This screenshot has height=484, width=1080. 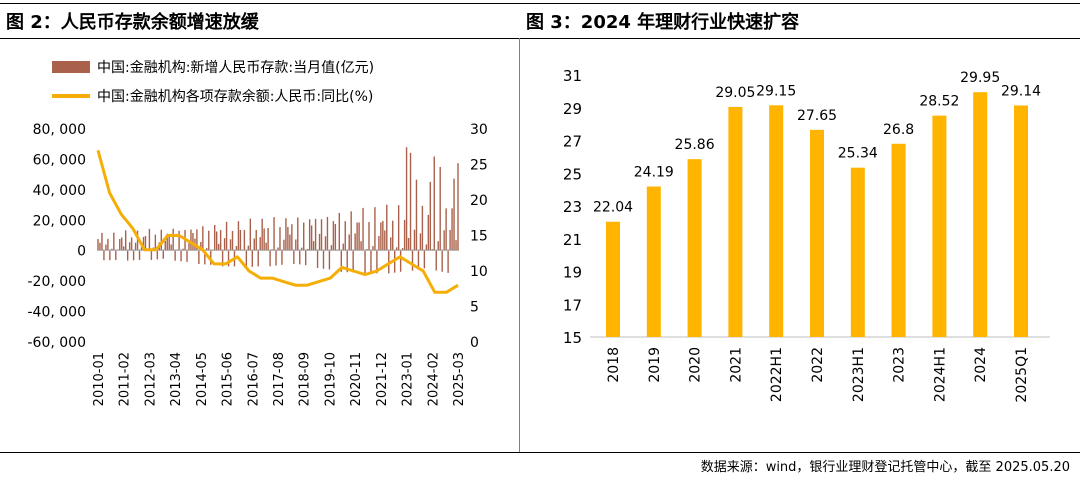 I want to click on x-tick-label: 2025Q1, so click(x=1022, y=375).